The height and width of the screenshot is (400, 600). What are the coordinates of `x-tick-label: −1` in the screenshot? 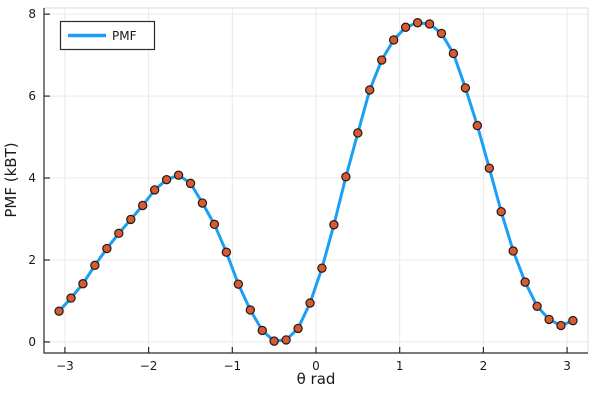 It's located at (232, 366).